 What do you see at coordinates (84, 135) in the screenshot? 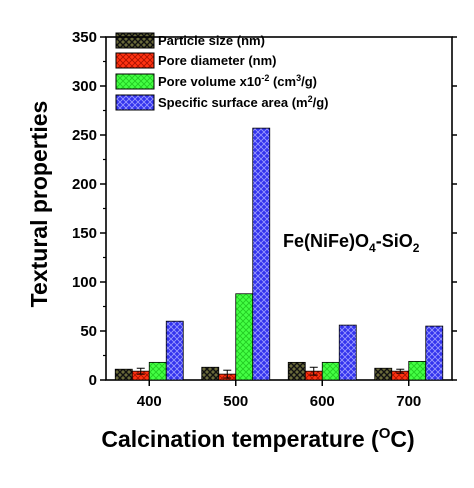
I see `y-tick-label: 250` at bounding box center [84, 135].